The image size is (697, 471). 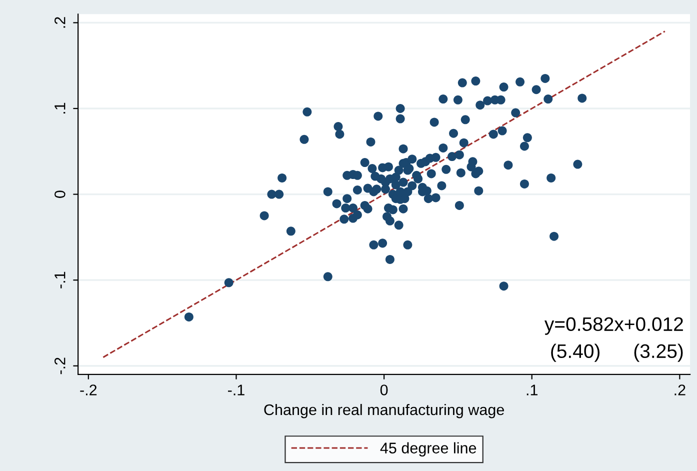 I want to click on annotation: y=0.582x+0.012, so click(x=613, y=326).